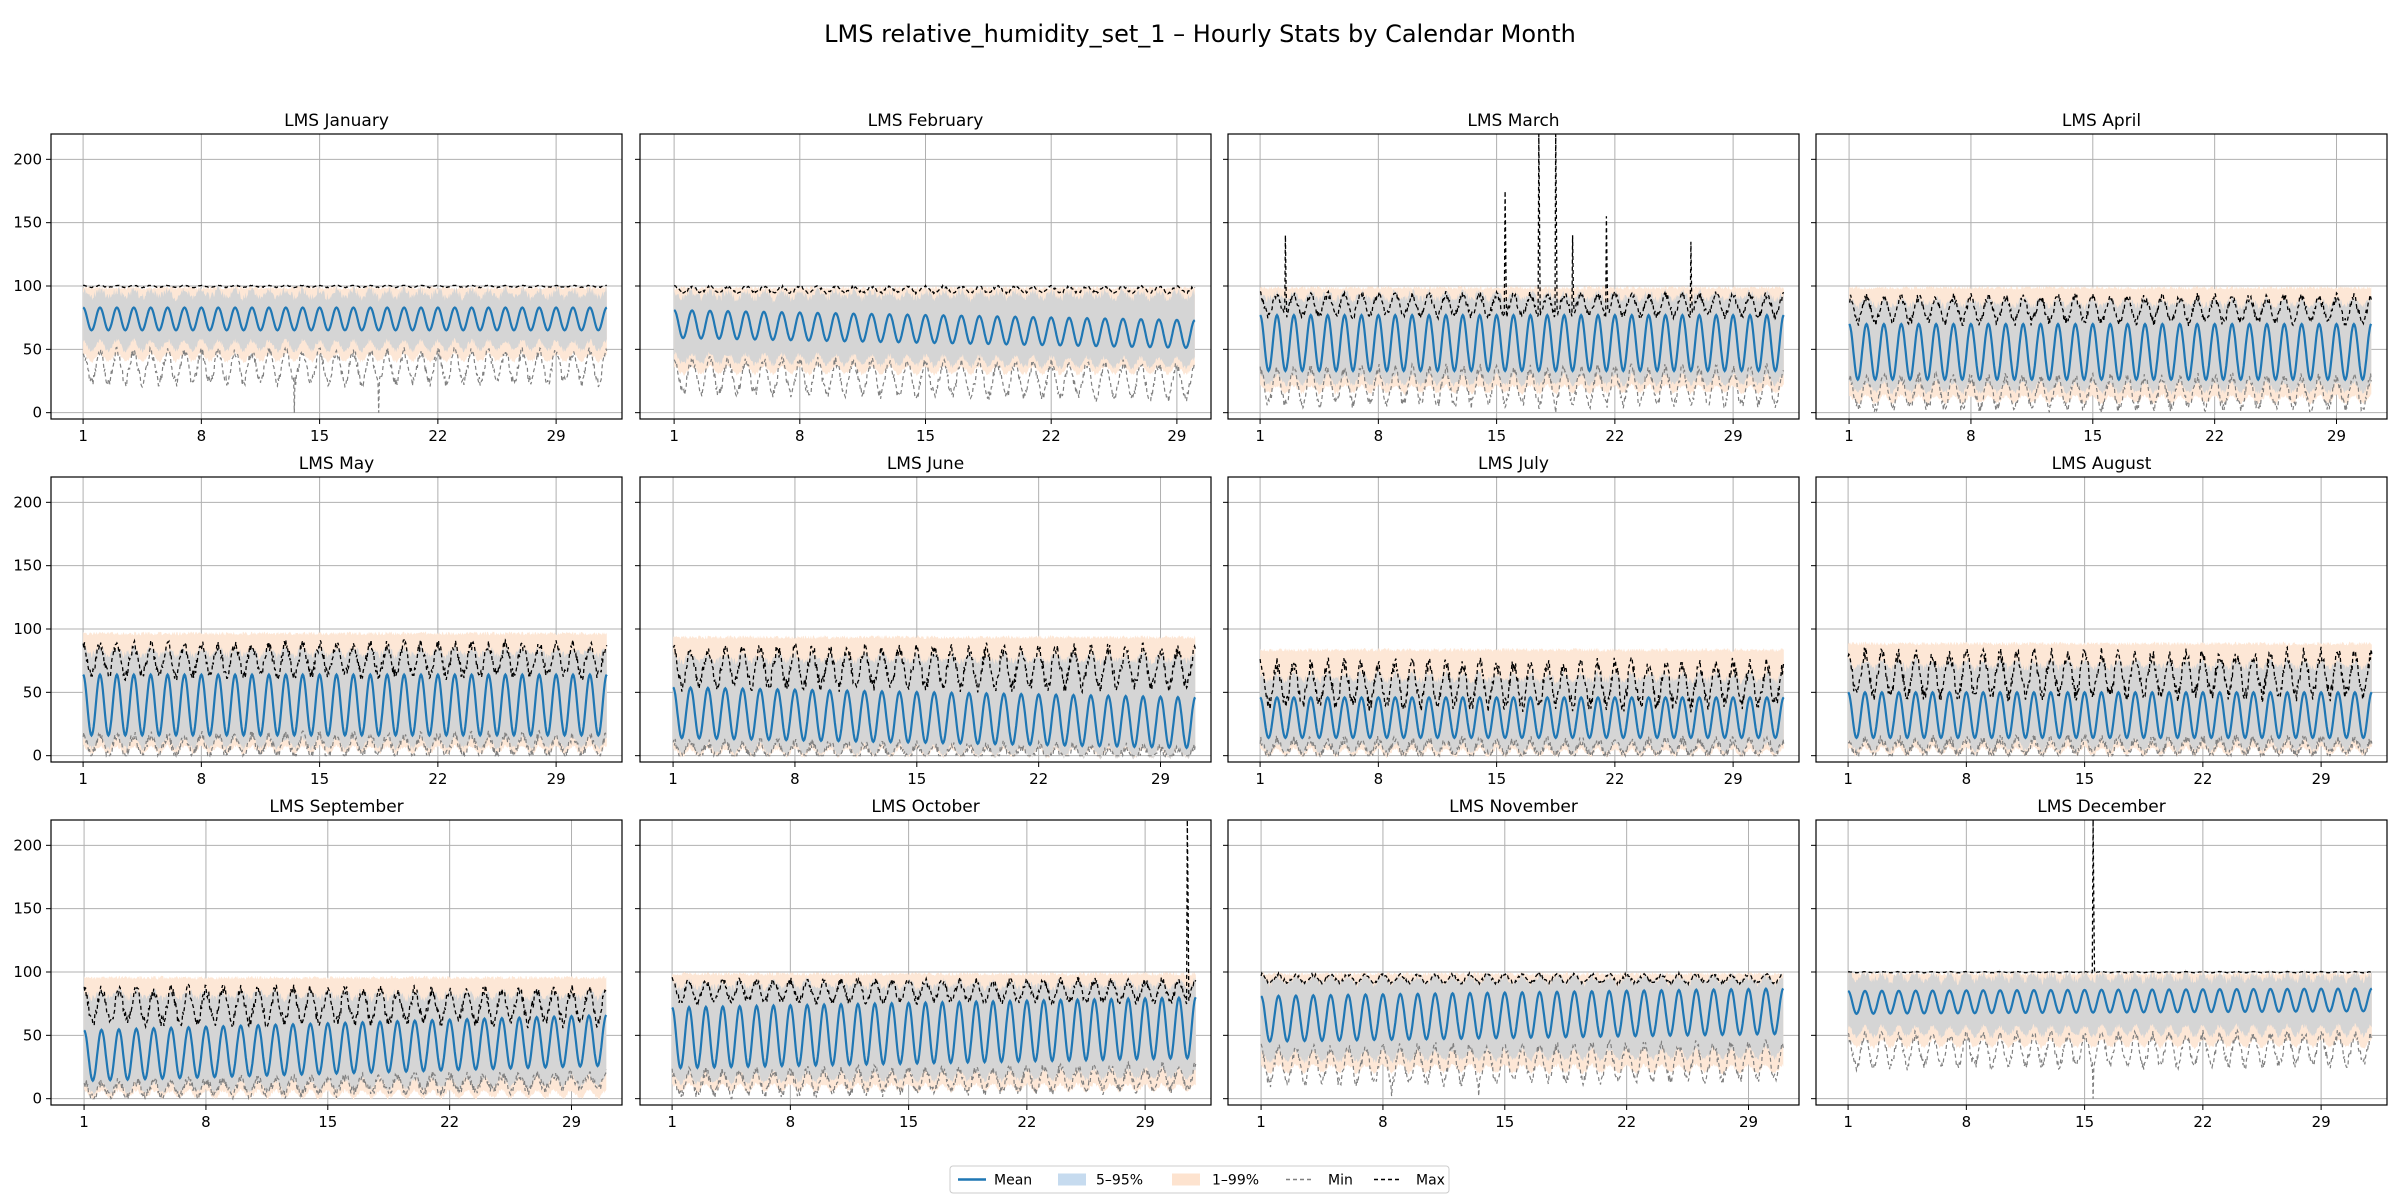  I want to click on legend-item-1: 5–95%, so click(1100, 1181).